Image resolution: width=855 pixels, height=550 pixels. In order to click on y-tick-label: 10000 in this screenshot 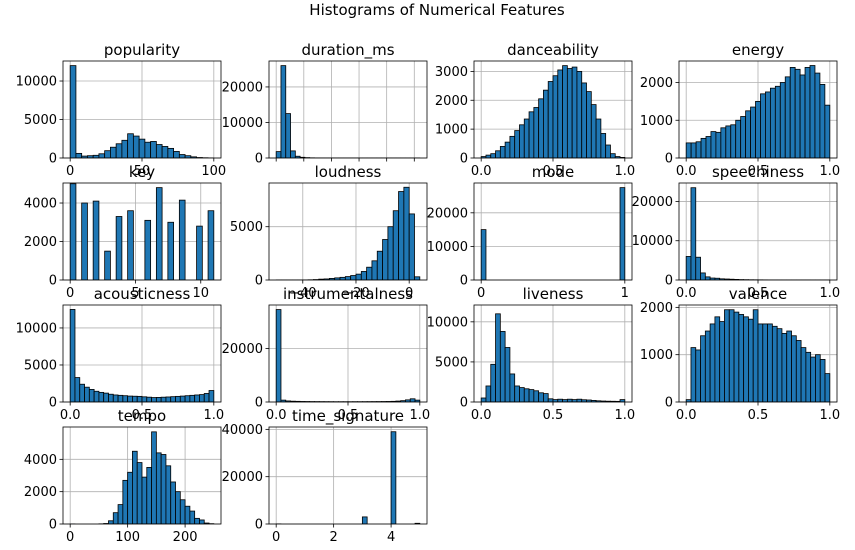, I will do `click(652, 241)`.